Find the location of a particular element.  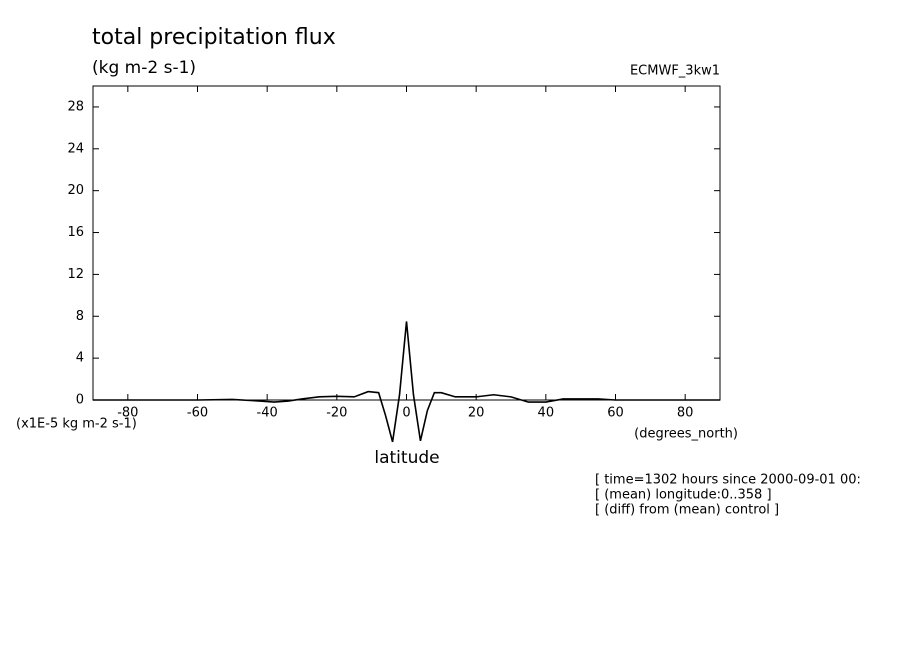

x-tick-label: 40 is located at coordinates (546, 413).